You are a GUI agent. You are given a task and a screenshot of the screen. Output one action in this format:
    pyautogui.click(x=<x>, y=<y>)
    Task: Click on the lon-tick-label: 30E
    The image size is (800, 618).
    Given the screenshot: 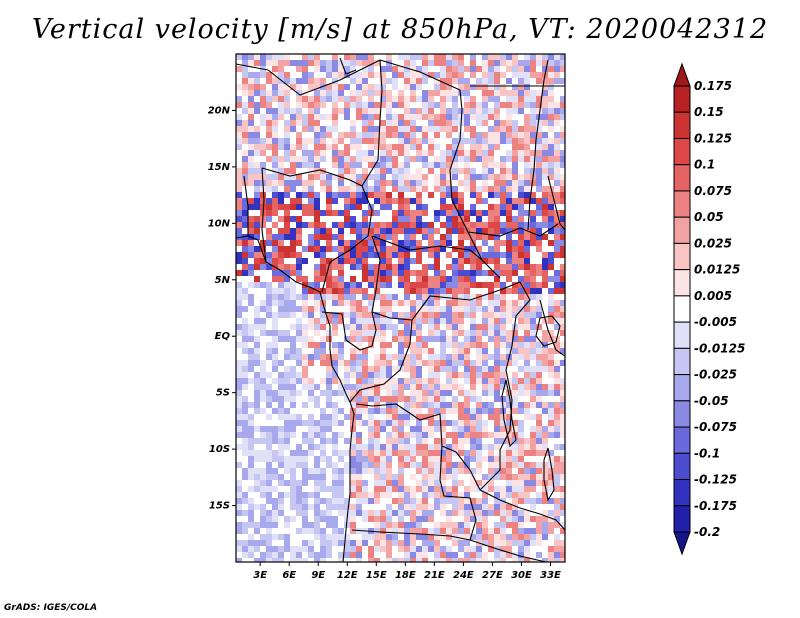 What is the action you would take?
    pyautogui.click(x=521, y=575)
    